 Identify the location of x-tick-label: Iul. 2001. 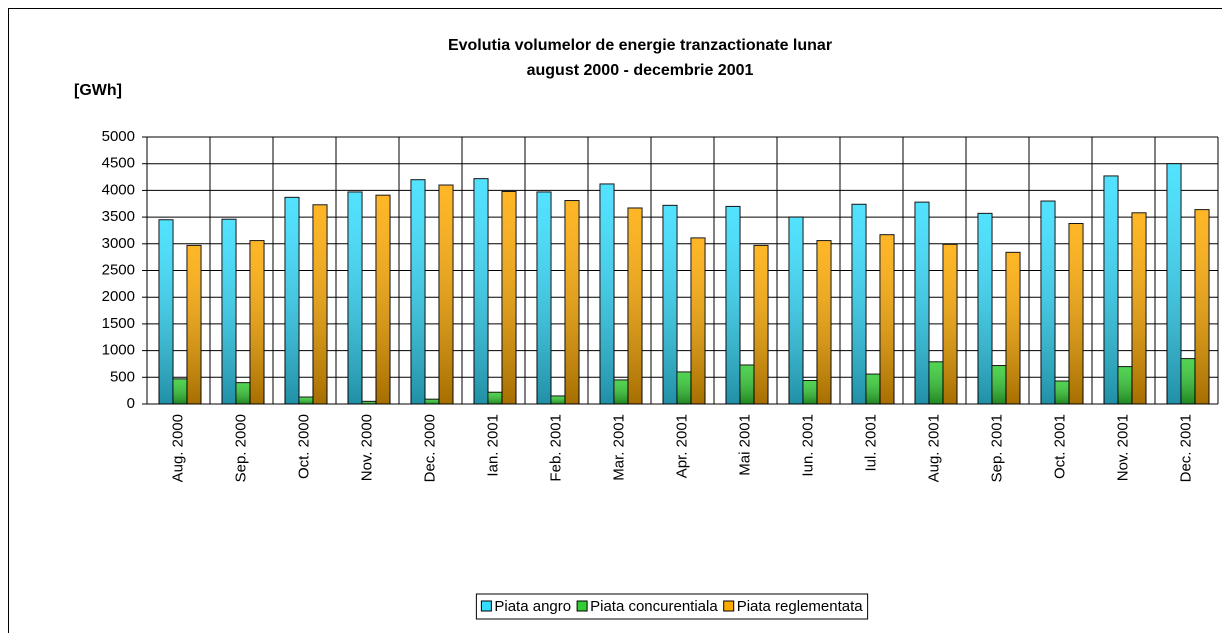
(870, 443).